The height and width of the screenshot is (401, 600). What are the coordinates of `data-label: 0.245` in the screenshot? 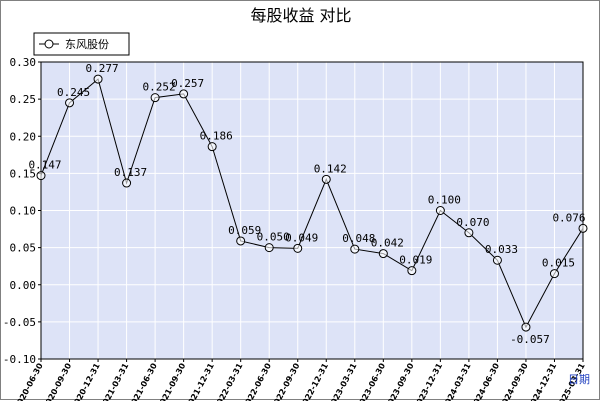 It's located at (73, 92).